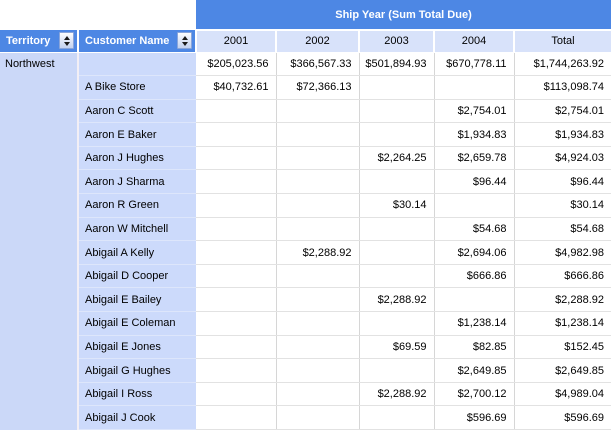 Image resolution: width=611 pixels, height=430 pixels. Describe the element at coordinates (562, 64) in the screenshot. I see `total-cell: $1,744,263.92` at that location.